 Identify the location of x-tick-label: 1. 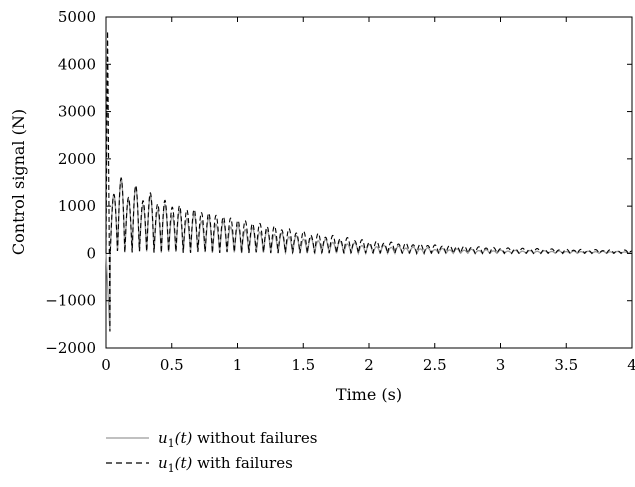
(238, 365).